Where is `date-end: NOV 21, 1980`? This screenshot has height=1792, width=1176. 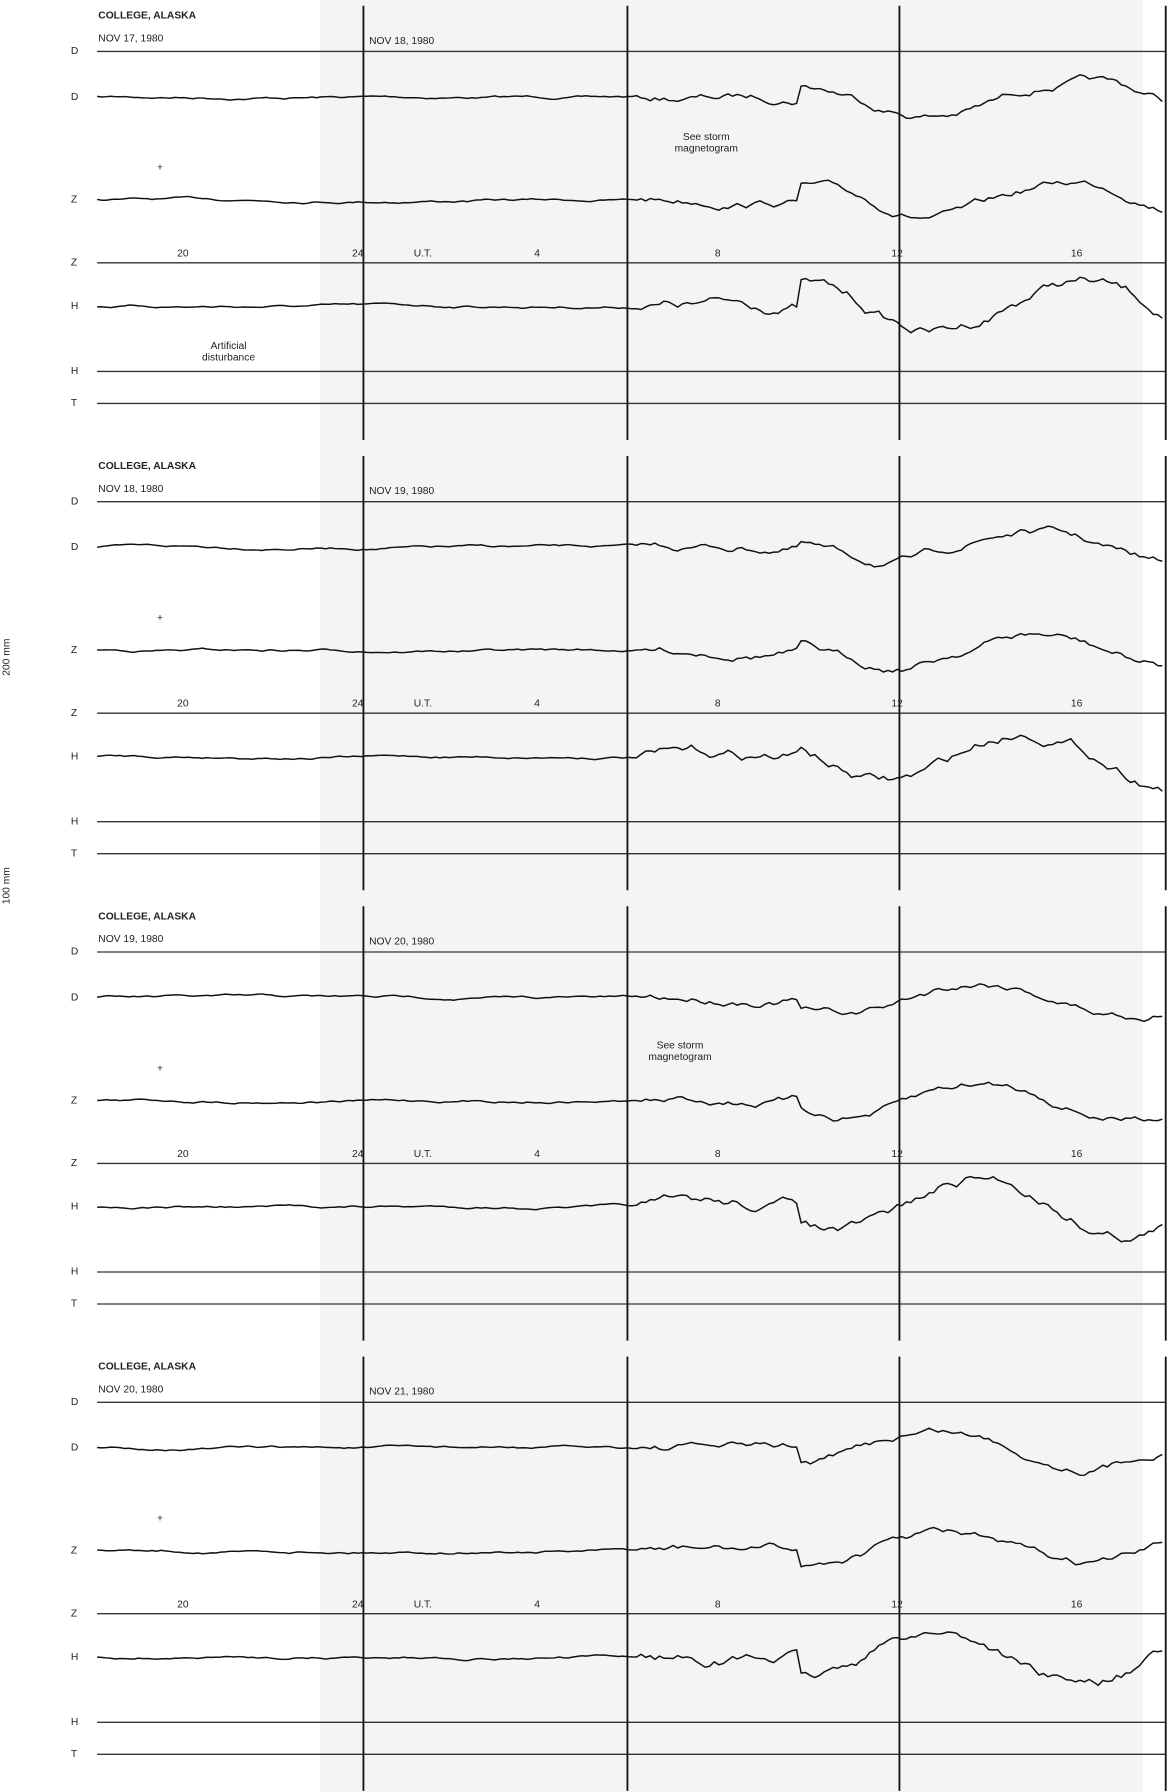
date-end: NOV 21, 1980 is located at coordinates (401, 1392).